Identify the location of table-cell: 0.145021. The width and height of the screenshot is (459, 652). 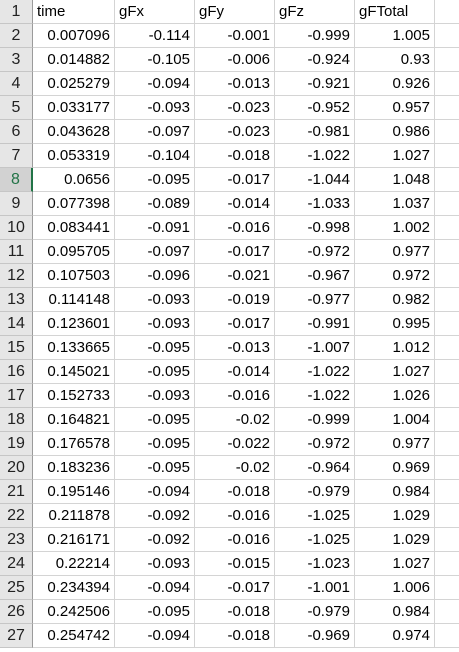
(74, 372).